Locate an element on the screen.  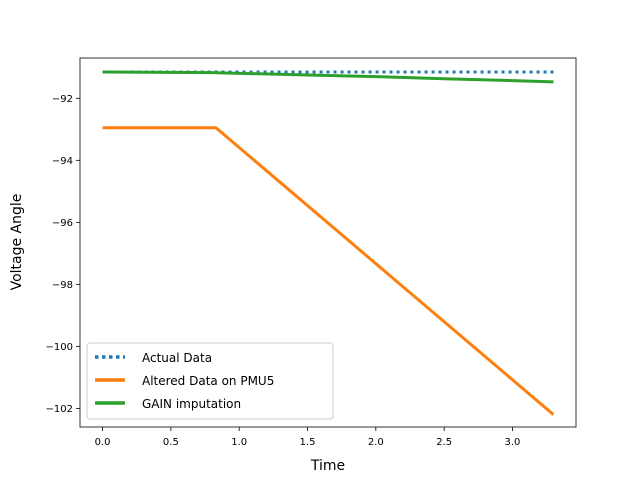
y-tick-label: −98 is located at coordinates (62, 285).